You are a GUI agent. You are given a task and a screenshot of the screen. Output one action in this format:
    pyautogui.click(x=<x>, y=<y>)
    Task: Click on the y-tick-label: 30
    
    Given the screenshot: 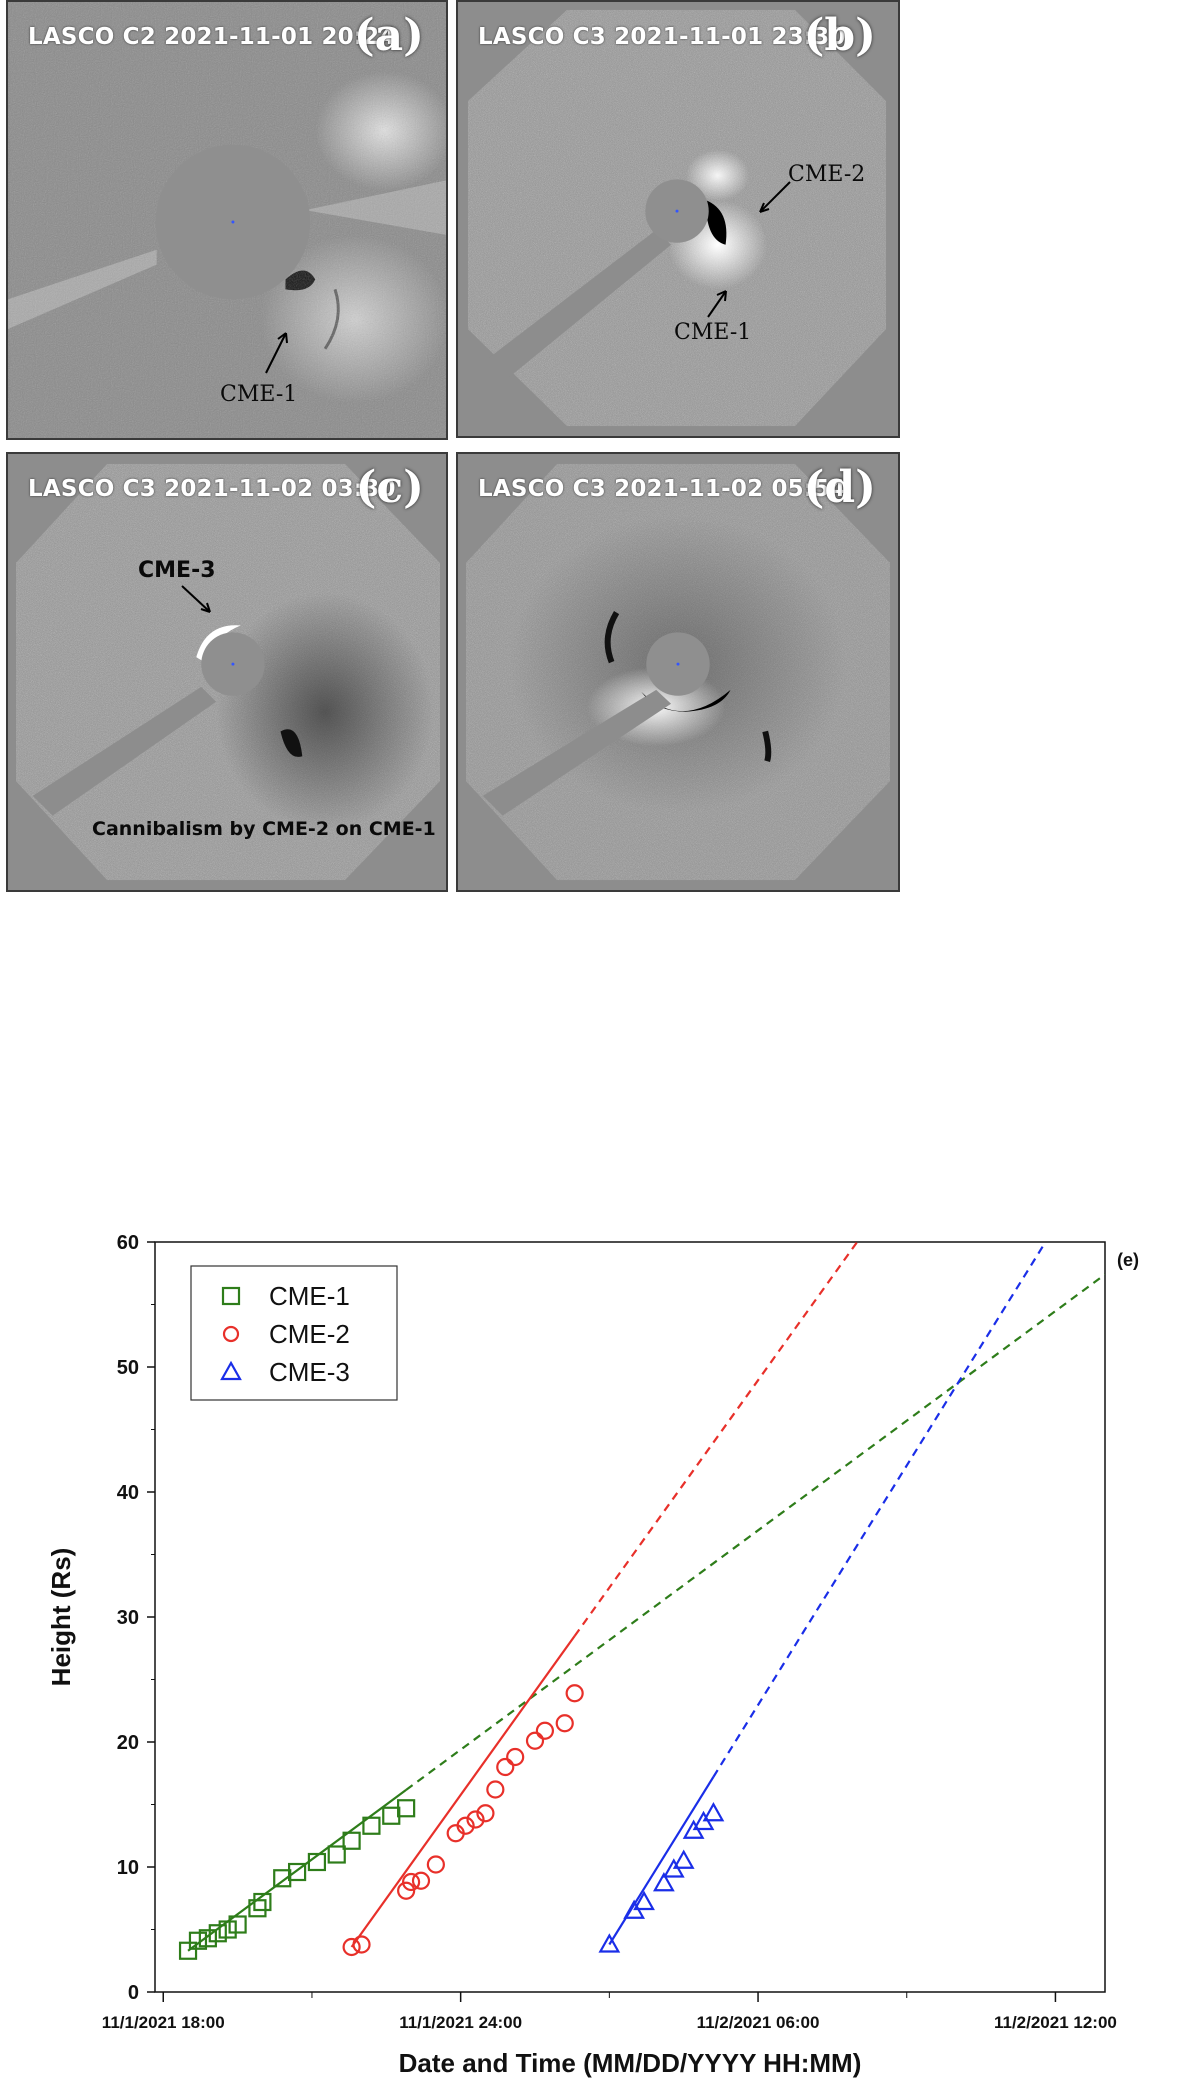 What is the action you would take?
    pyautogui.click(x=128, y=1618)
    